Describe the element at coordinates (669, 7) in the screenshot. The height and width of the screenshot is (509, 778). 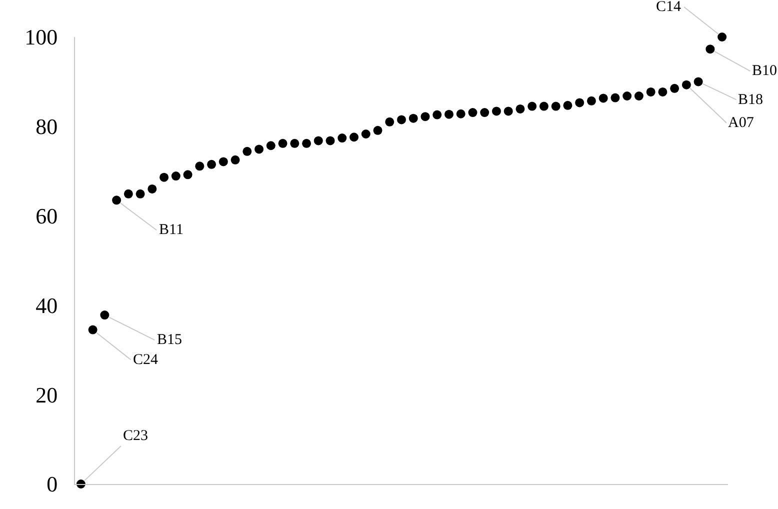
I see `text: C14` at that location.